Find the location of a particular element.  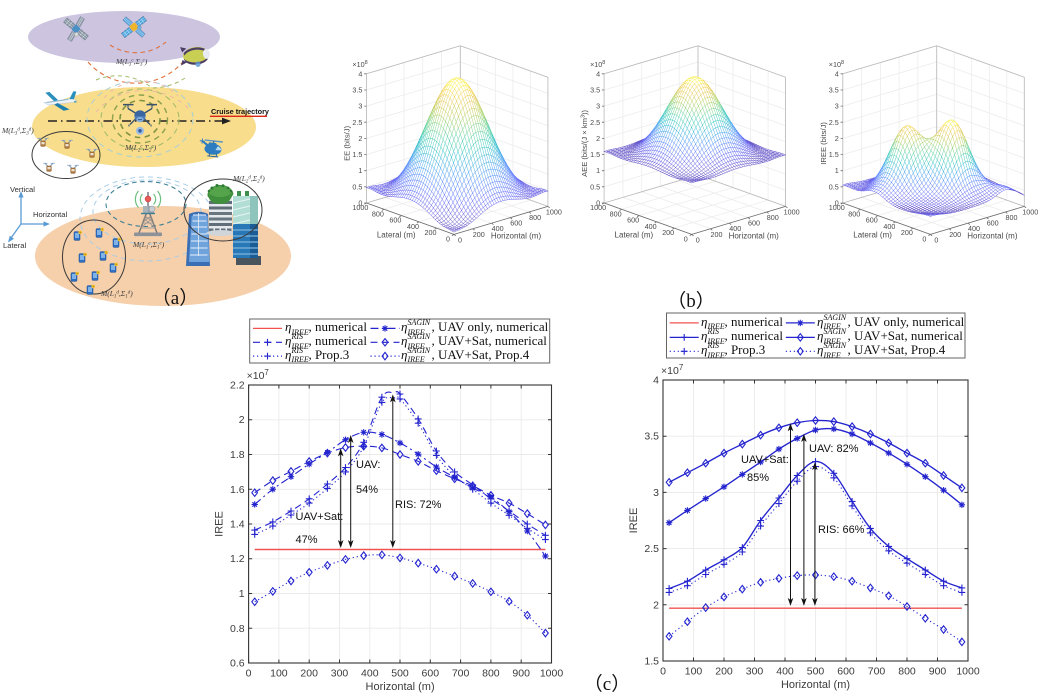

svg-text: 1.4 is located at coordinates (237, 525).